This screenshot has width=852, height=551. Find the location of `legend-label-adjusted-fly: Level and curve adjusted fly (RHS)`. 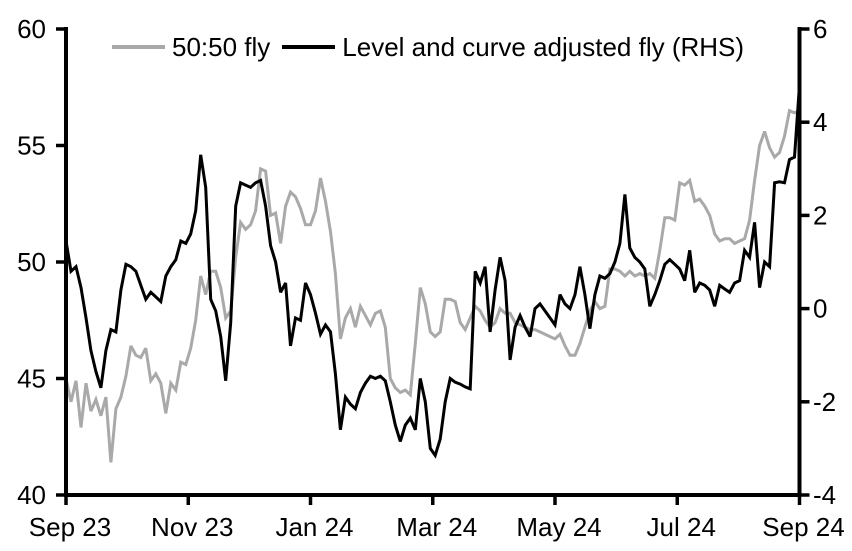

legend-label-adjusted-fly: Level and curve adjusted fly (RHS) is located at coordinates (543, 46).